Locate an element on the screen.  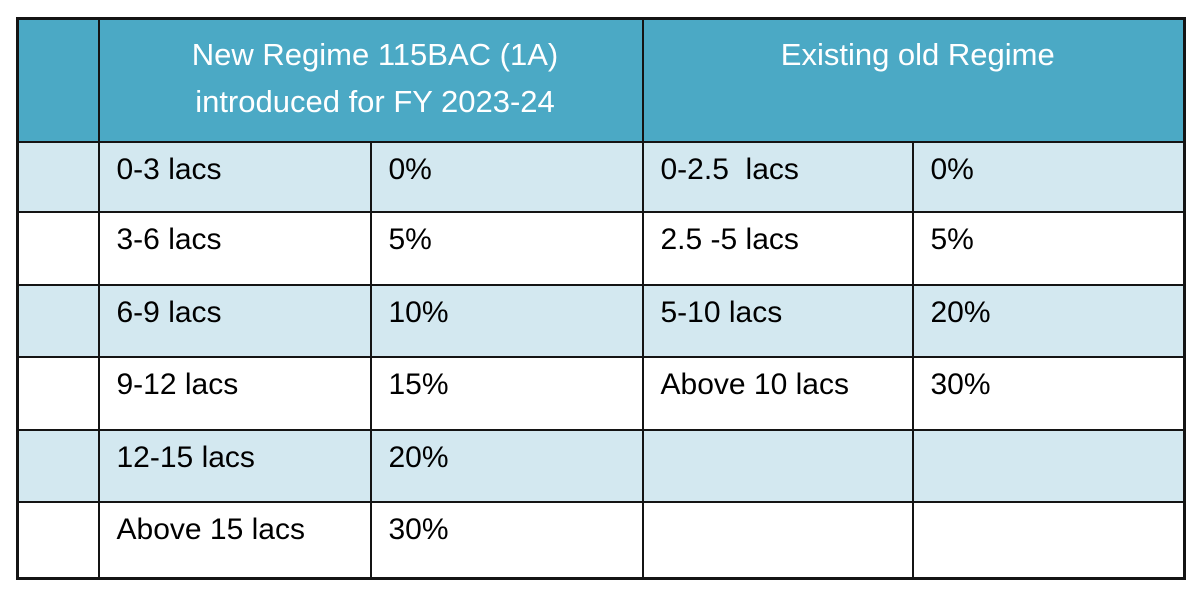
new-regime-rate-cell: 30% is located at coordinates (506, 540).